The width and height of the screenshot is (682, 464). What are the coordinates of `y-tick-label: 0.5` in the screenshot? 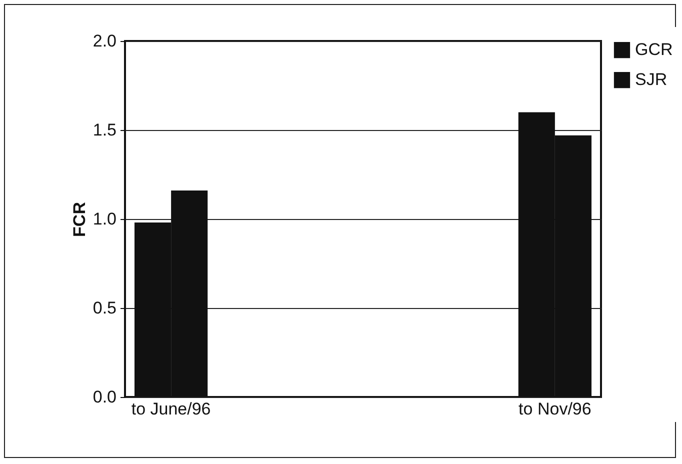 It's located at (104, 308).